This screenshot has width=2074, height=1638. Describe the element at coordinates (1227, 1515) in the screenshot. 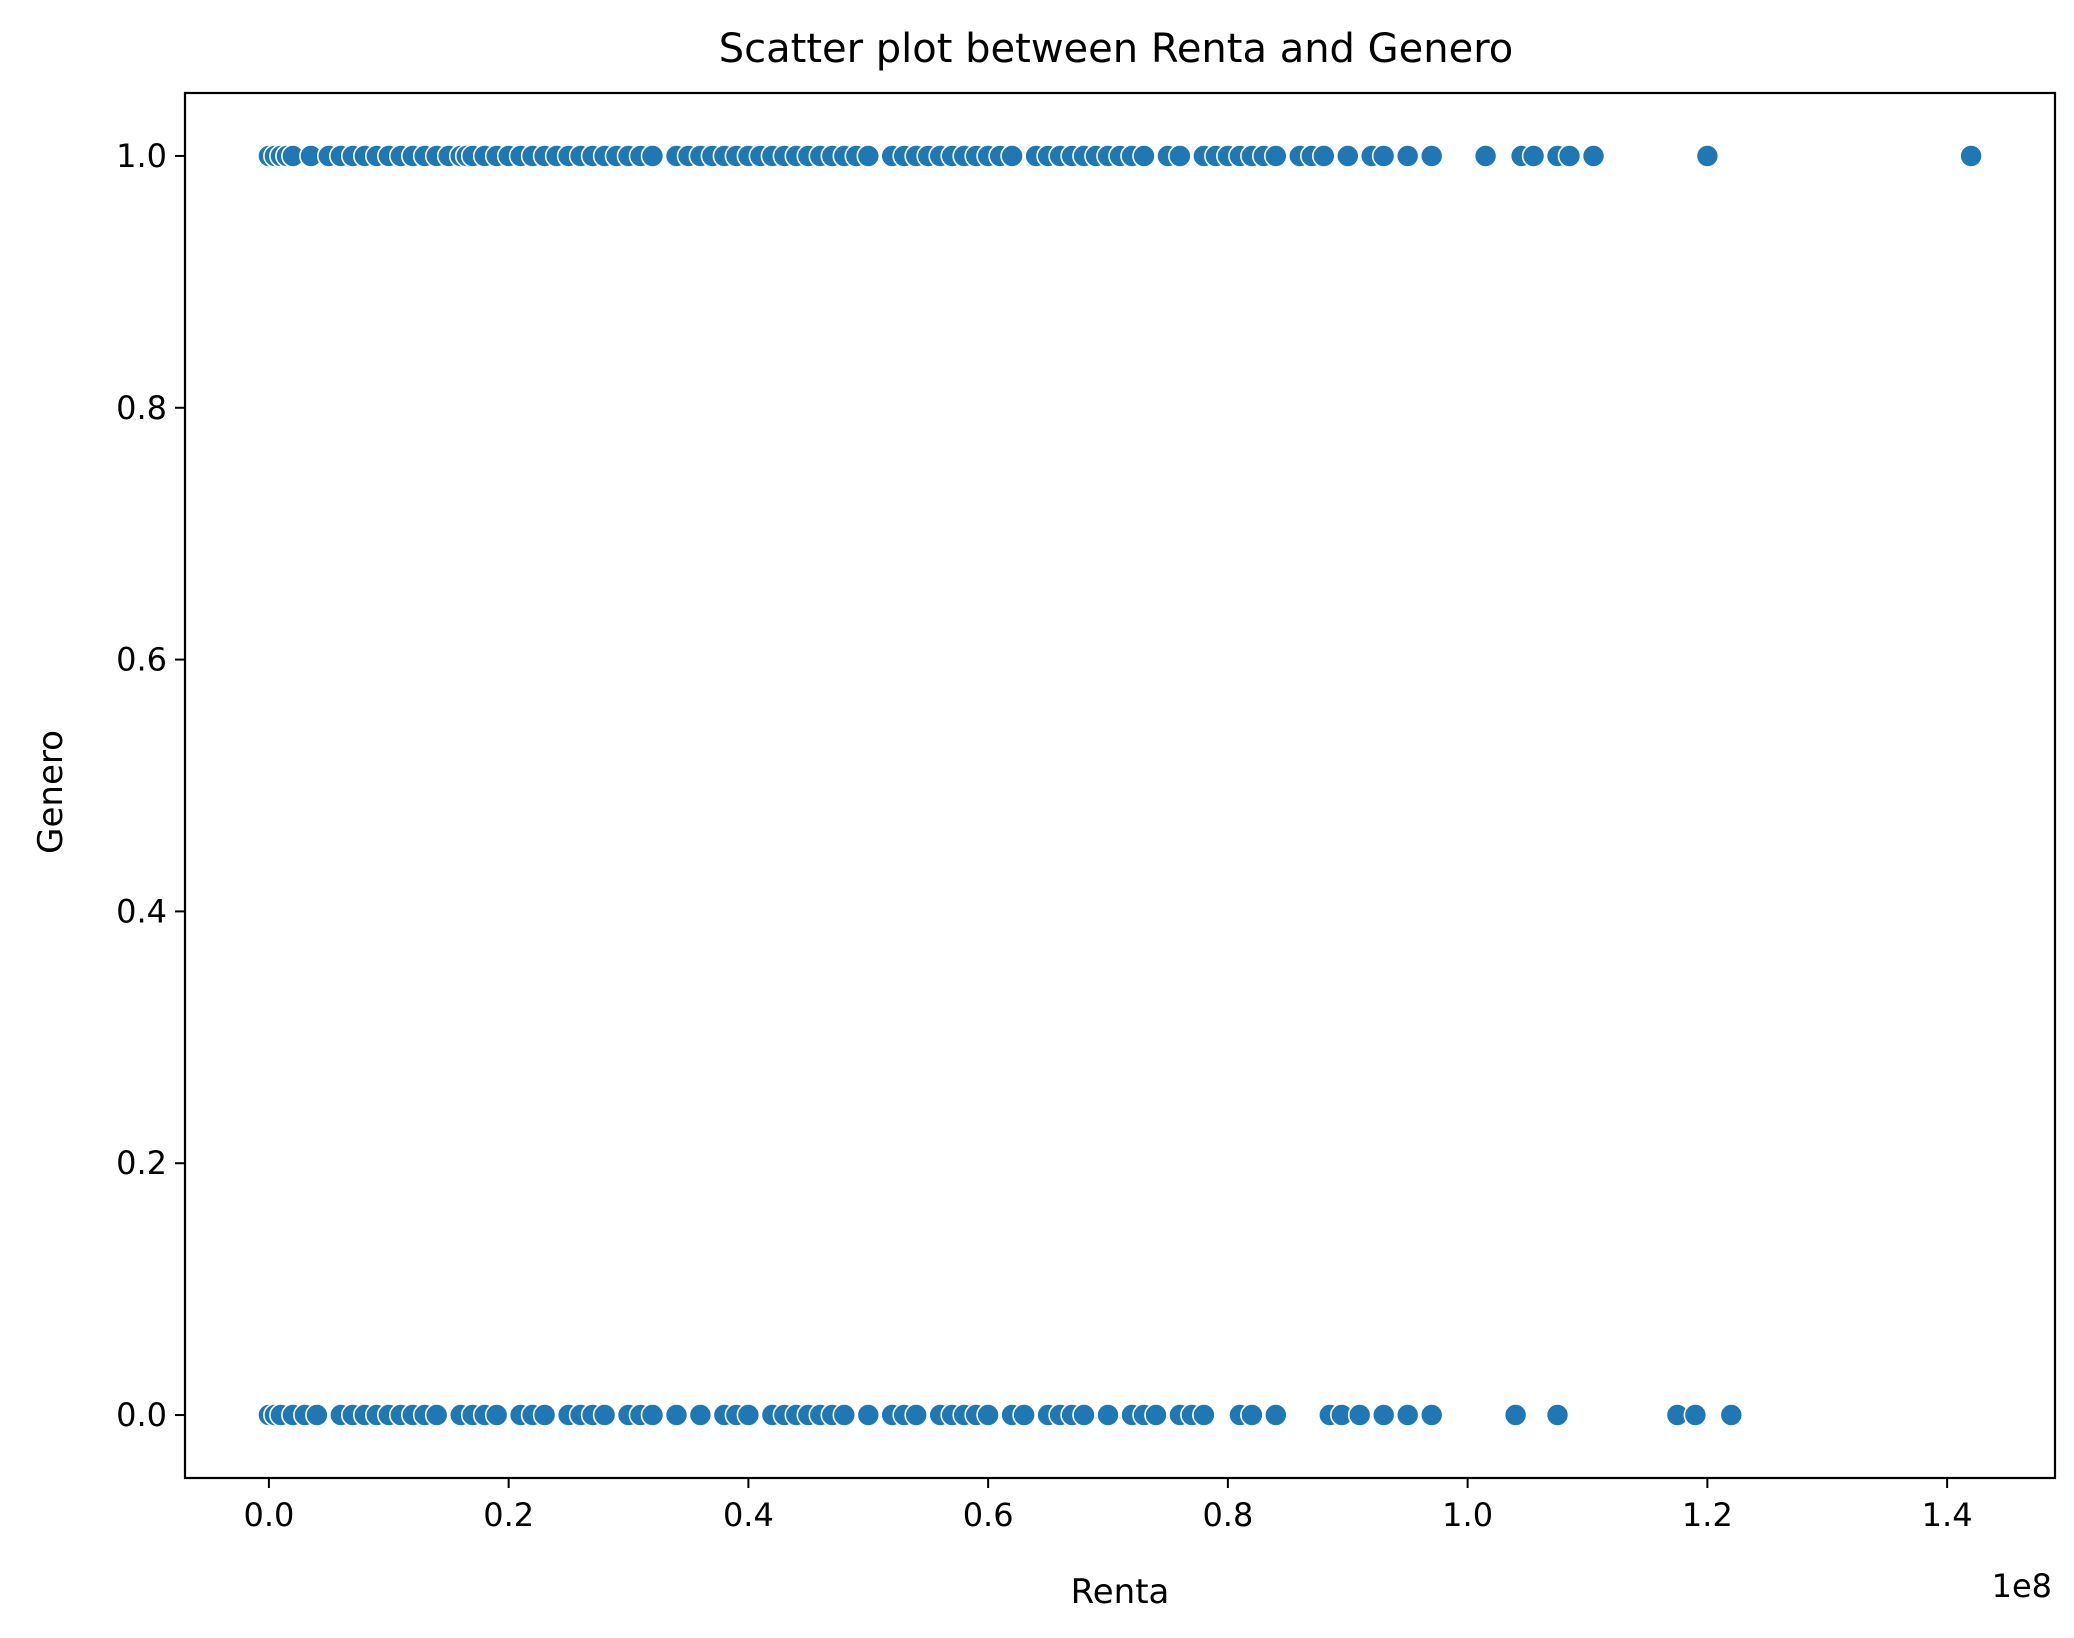

I see `x-tick-label: 0.8` at that location.